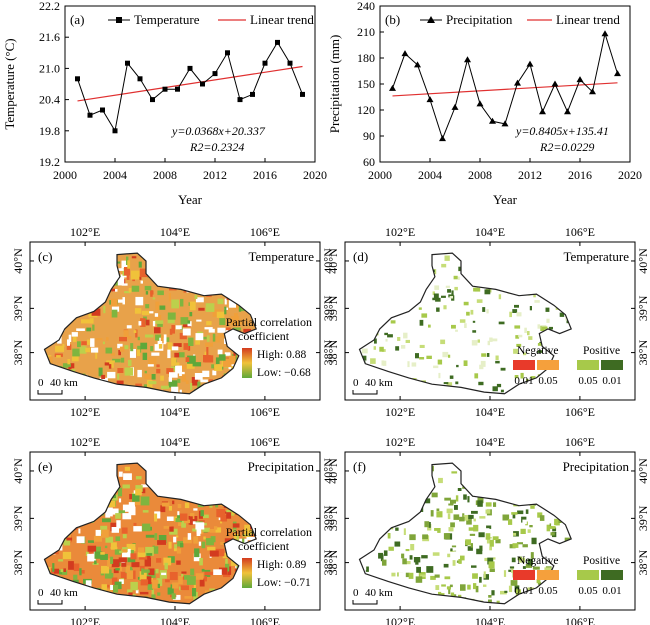 Image resolution: width=650 pixels, height=625 pixels. I want to click on y-tick-label: 60, so click(369, 162).